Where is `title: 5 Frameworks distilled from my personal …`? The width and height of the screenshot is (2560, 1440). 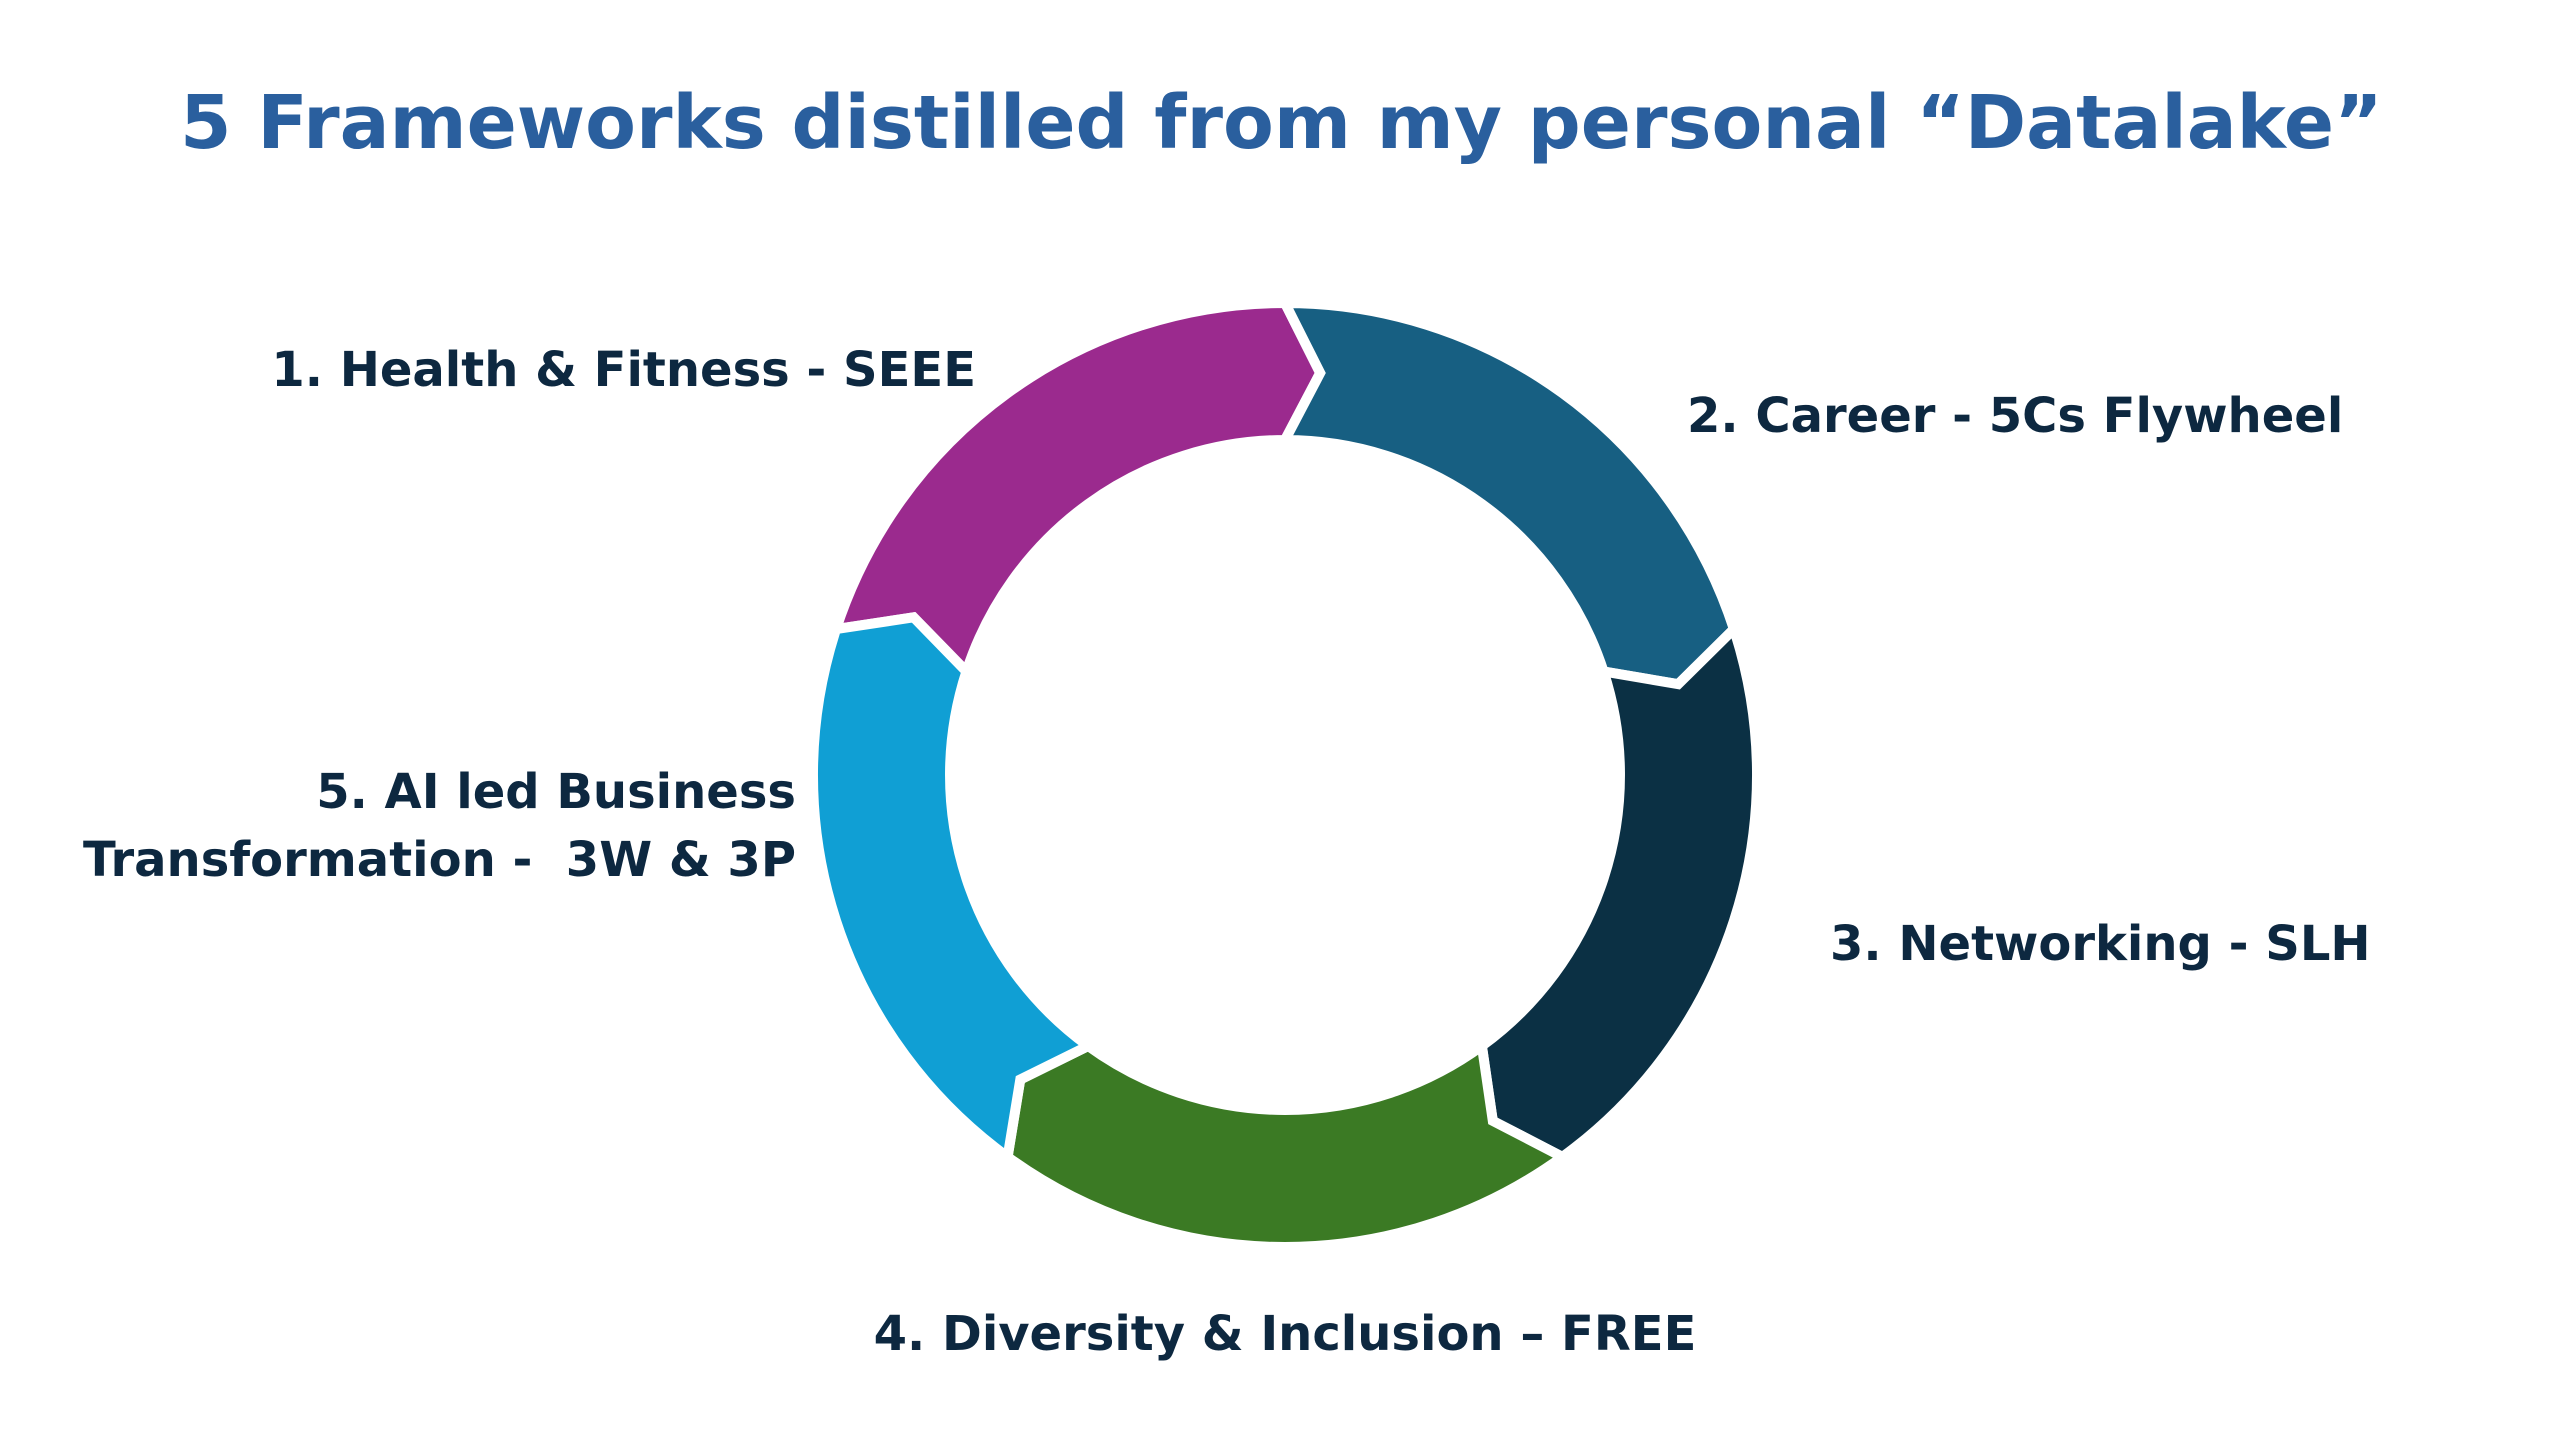
title: 5 Frameworks distilled from my personal … is located at coordinates (1281, 123).